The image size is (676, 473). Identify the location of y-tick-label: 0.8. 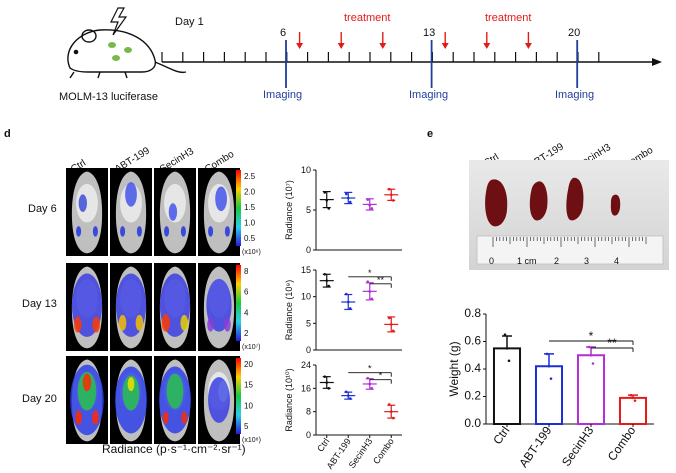
(472, 313).